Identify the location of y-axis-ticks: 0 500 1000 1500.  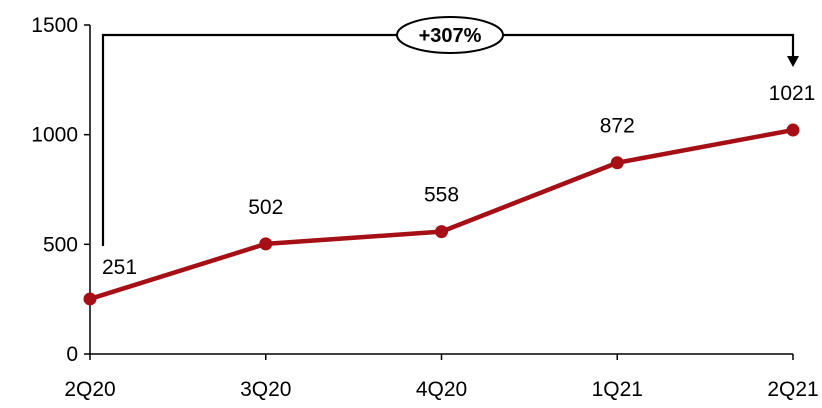
(60, 190).